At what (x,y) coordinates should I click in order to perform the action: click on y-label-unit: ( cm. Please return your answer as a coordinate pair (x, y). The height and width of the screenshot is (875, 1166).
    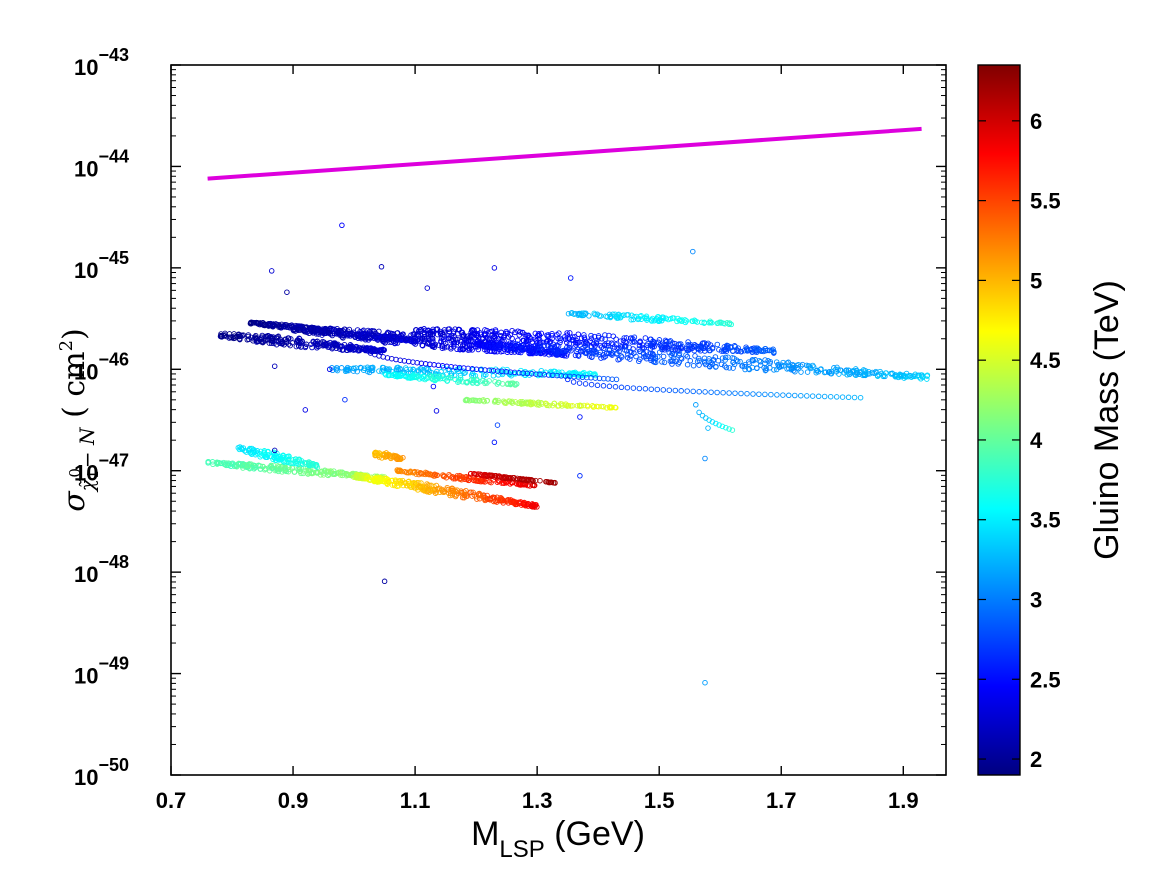
    Looking at the image, I should click on (74, 384).